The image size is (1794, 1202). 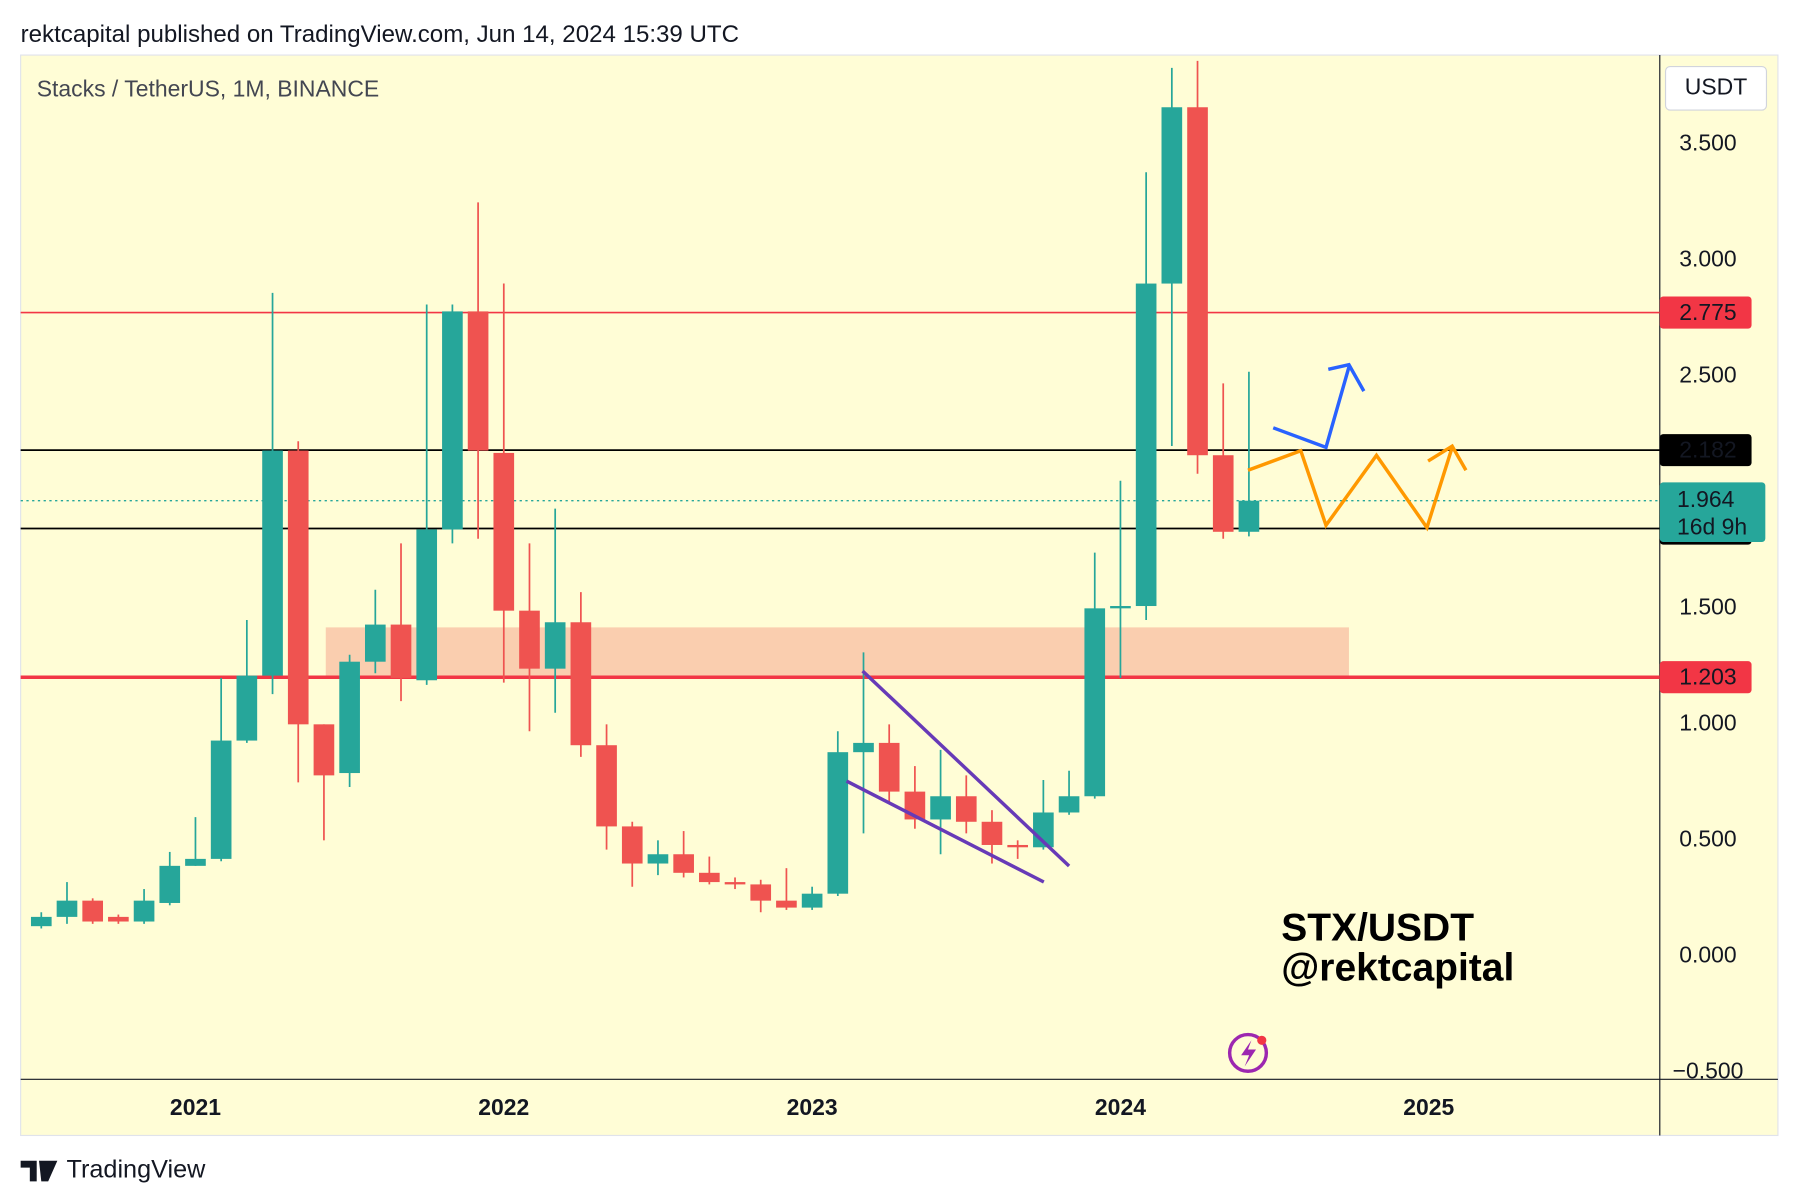 What do you see at coordinates (1707, 954) in the screenshot?
I see `y-tick-label: 0.000` at bounding box center [1707, 954].